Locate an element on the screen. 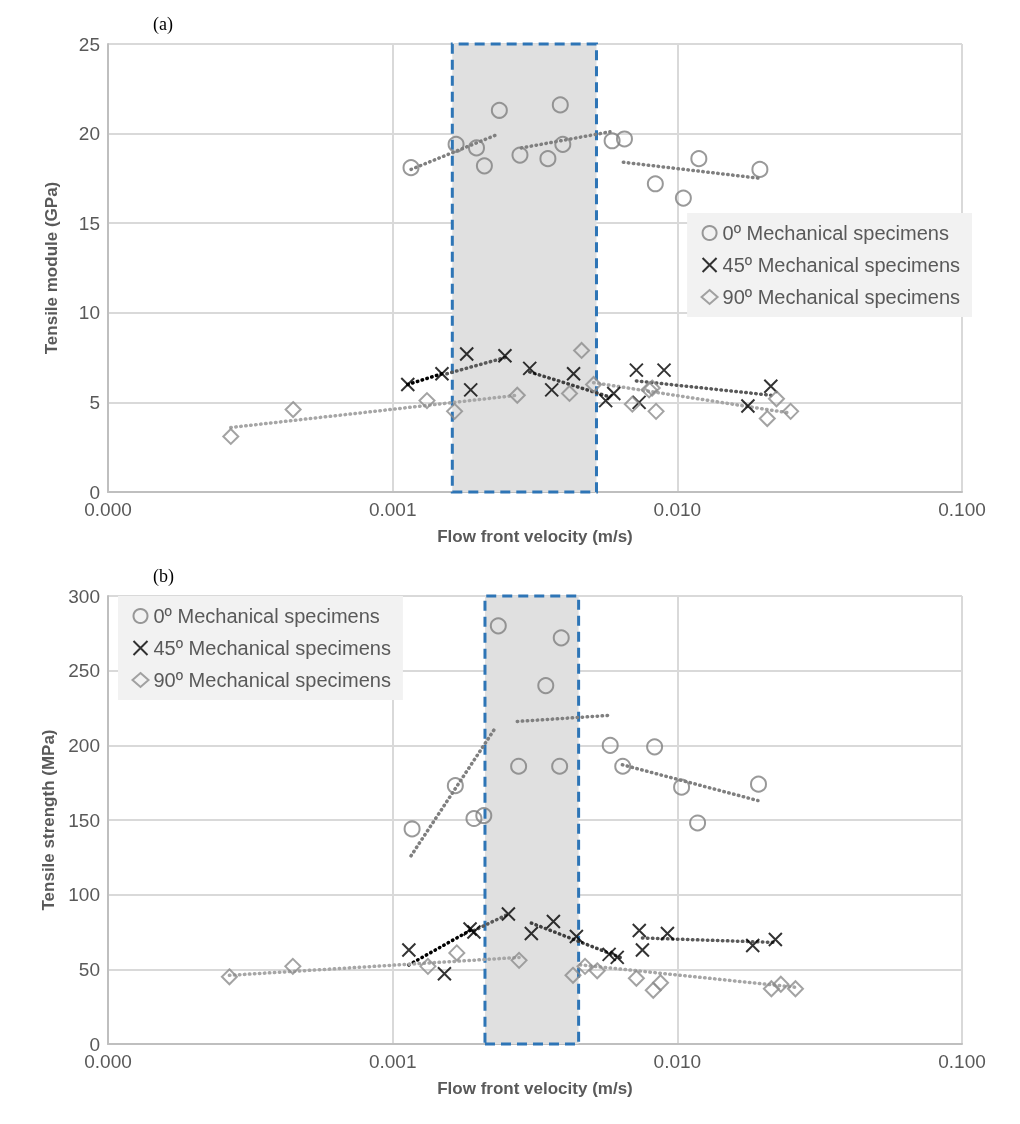  chart-title: (b) is located at coordinates (163, 576).